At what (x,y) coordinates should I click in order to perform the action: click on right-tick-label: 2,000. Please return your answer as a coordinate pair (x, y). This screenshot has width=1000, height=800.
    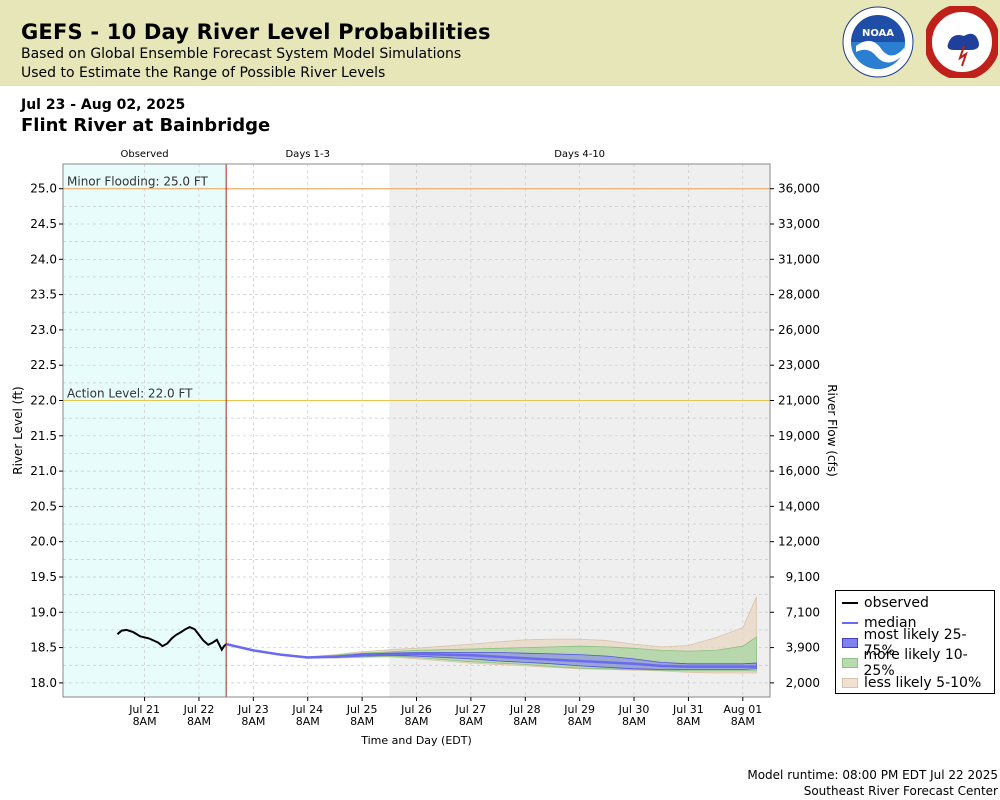
    Looking at the image, I should click on (803, 683).